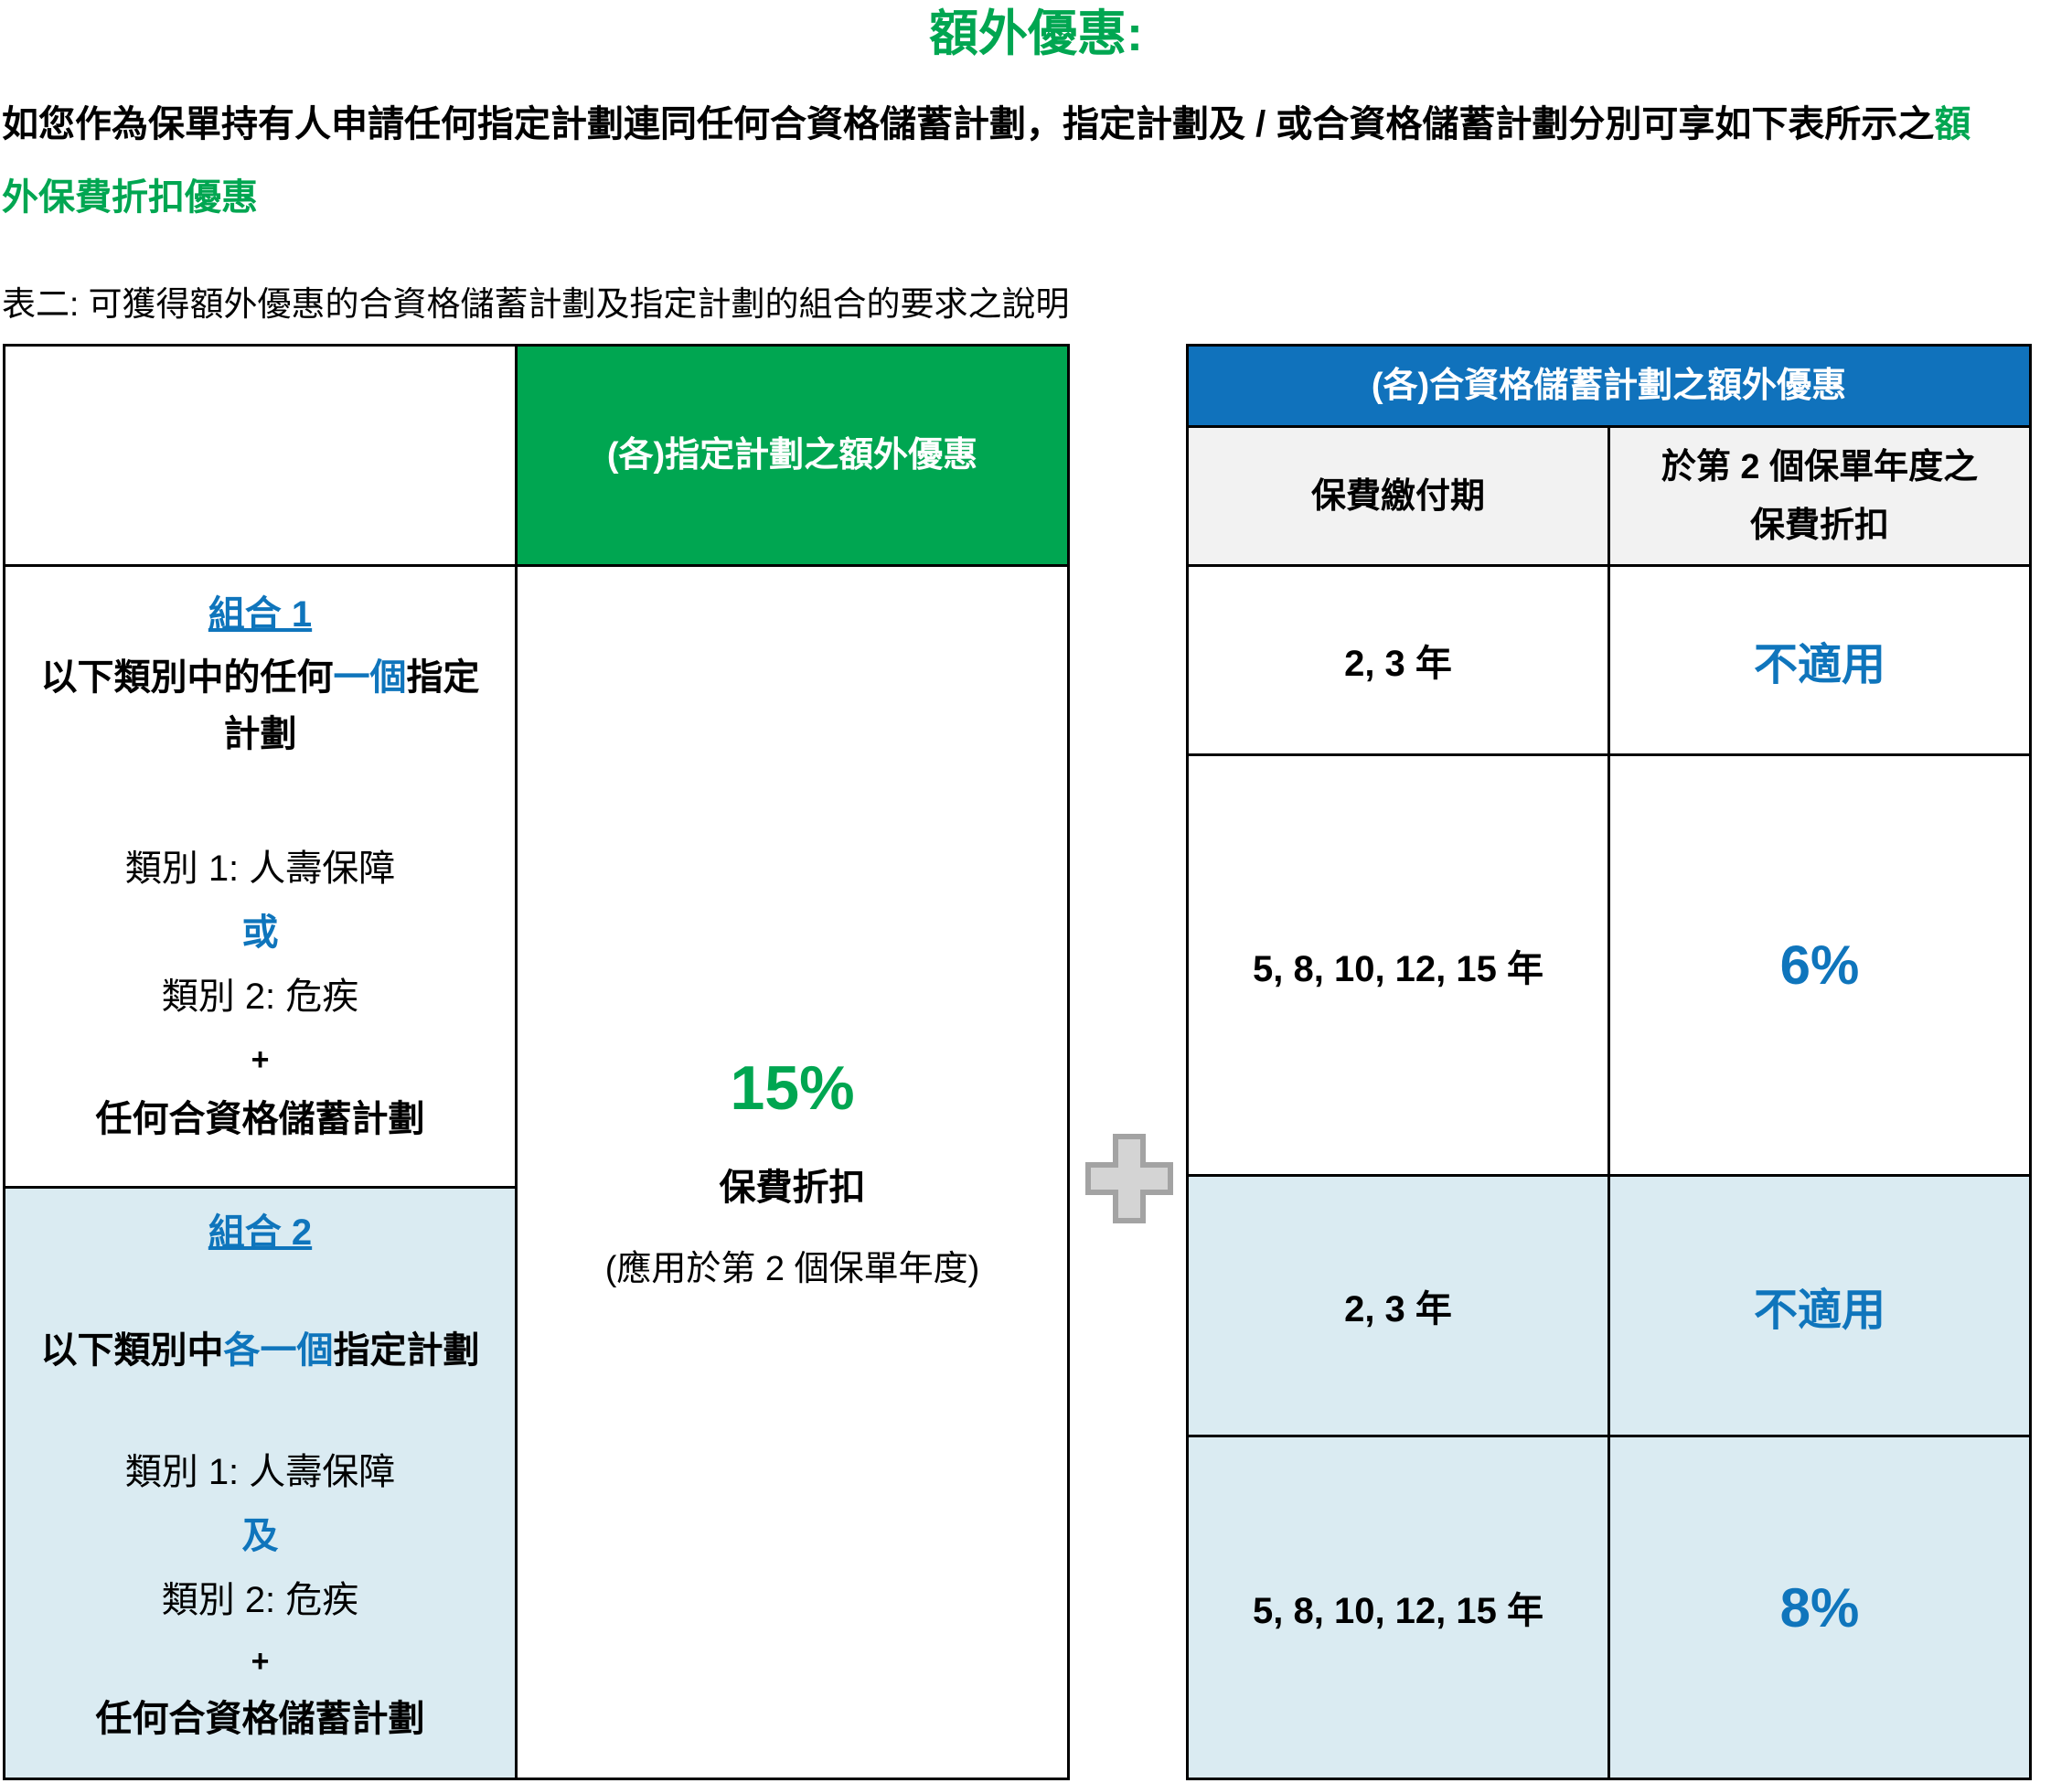  What do you see at coordinates (260, 1119) in the screenshot?
I see `combo1-savings-plan: 任何合資格儲蓄計劃` at bounding box center [260, 1119].